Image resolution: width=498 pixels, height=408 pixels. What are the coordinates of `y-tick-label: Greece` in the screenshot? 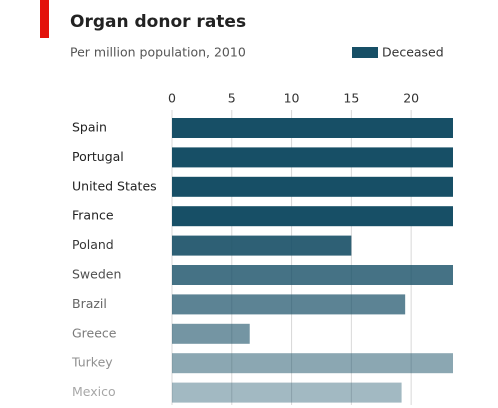 It's located at (94, 332).